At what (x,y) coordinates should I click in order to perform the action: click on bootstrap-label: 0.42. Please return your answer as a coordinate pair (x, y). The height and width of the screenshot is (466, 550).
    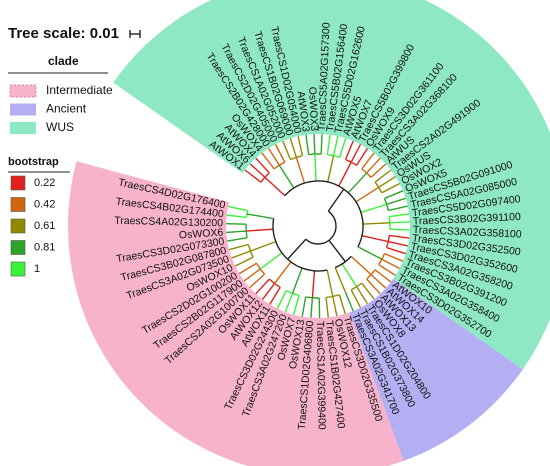
    Looking at the image, I should click on (44, 204).